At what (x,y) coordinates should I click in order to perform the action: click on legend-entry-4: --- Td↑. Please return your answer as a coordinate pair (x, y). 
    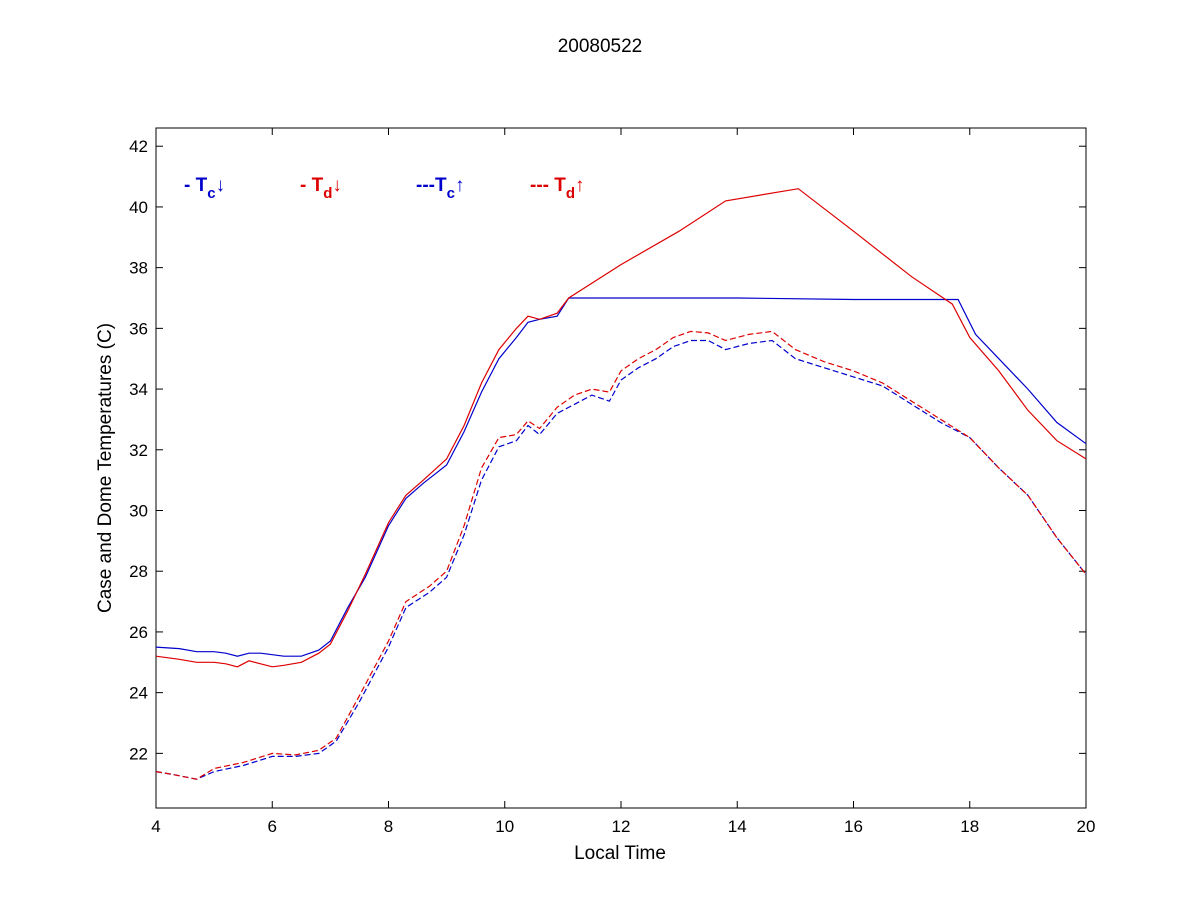
    Looking at the image, I should click on (557, 188).